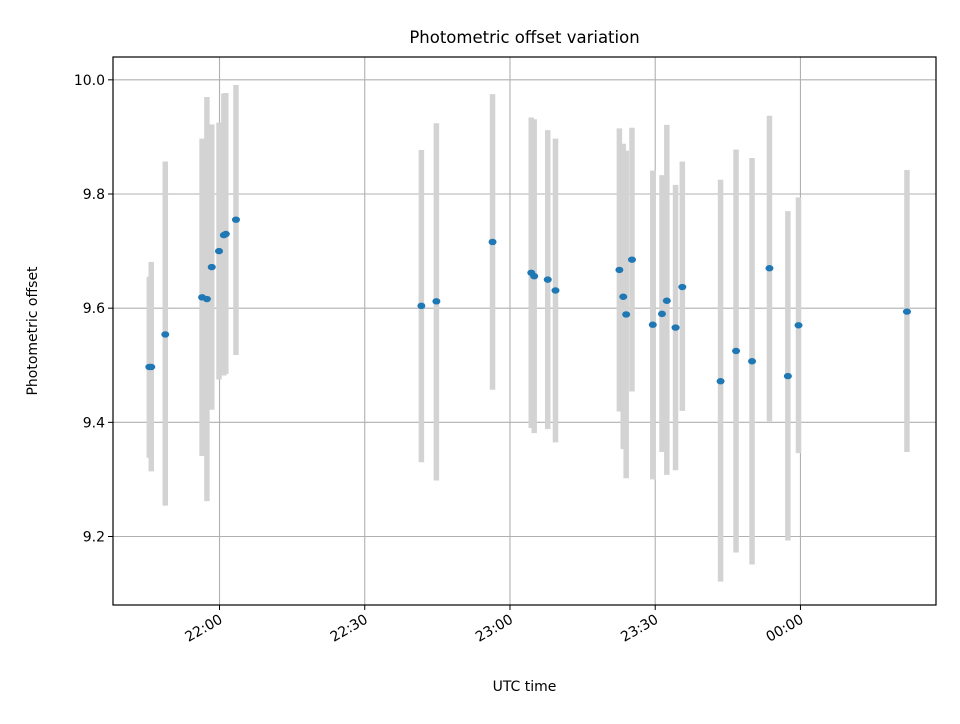  What do you see at coordinates (94, 423) in the screenshot?
I see `y-tick-label: 9.4` at bounding box center [94, 423].